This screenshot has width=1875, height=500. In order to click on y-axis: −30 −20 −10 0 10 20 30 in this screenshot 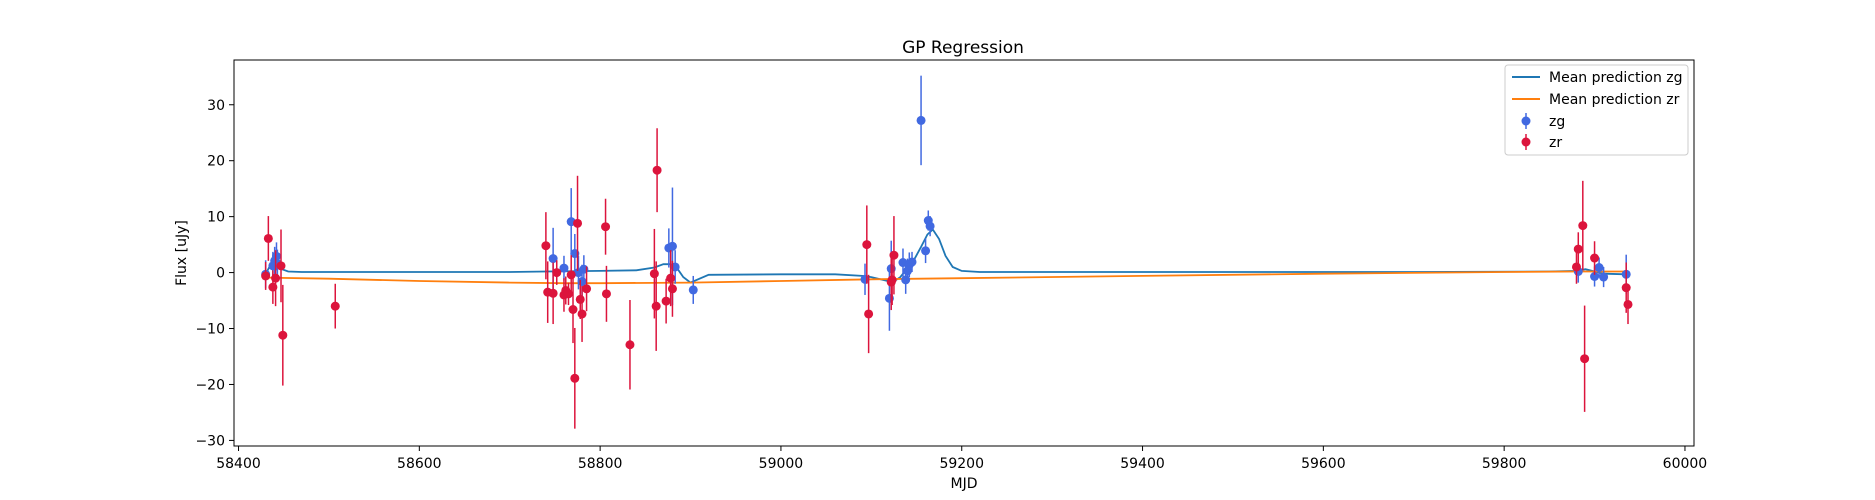, I will do `click(214, 273)`.